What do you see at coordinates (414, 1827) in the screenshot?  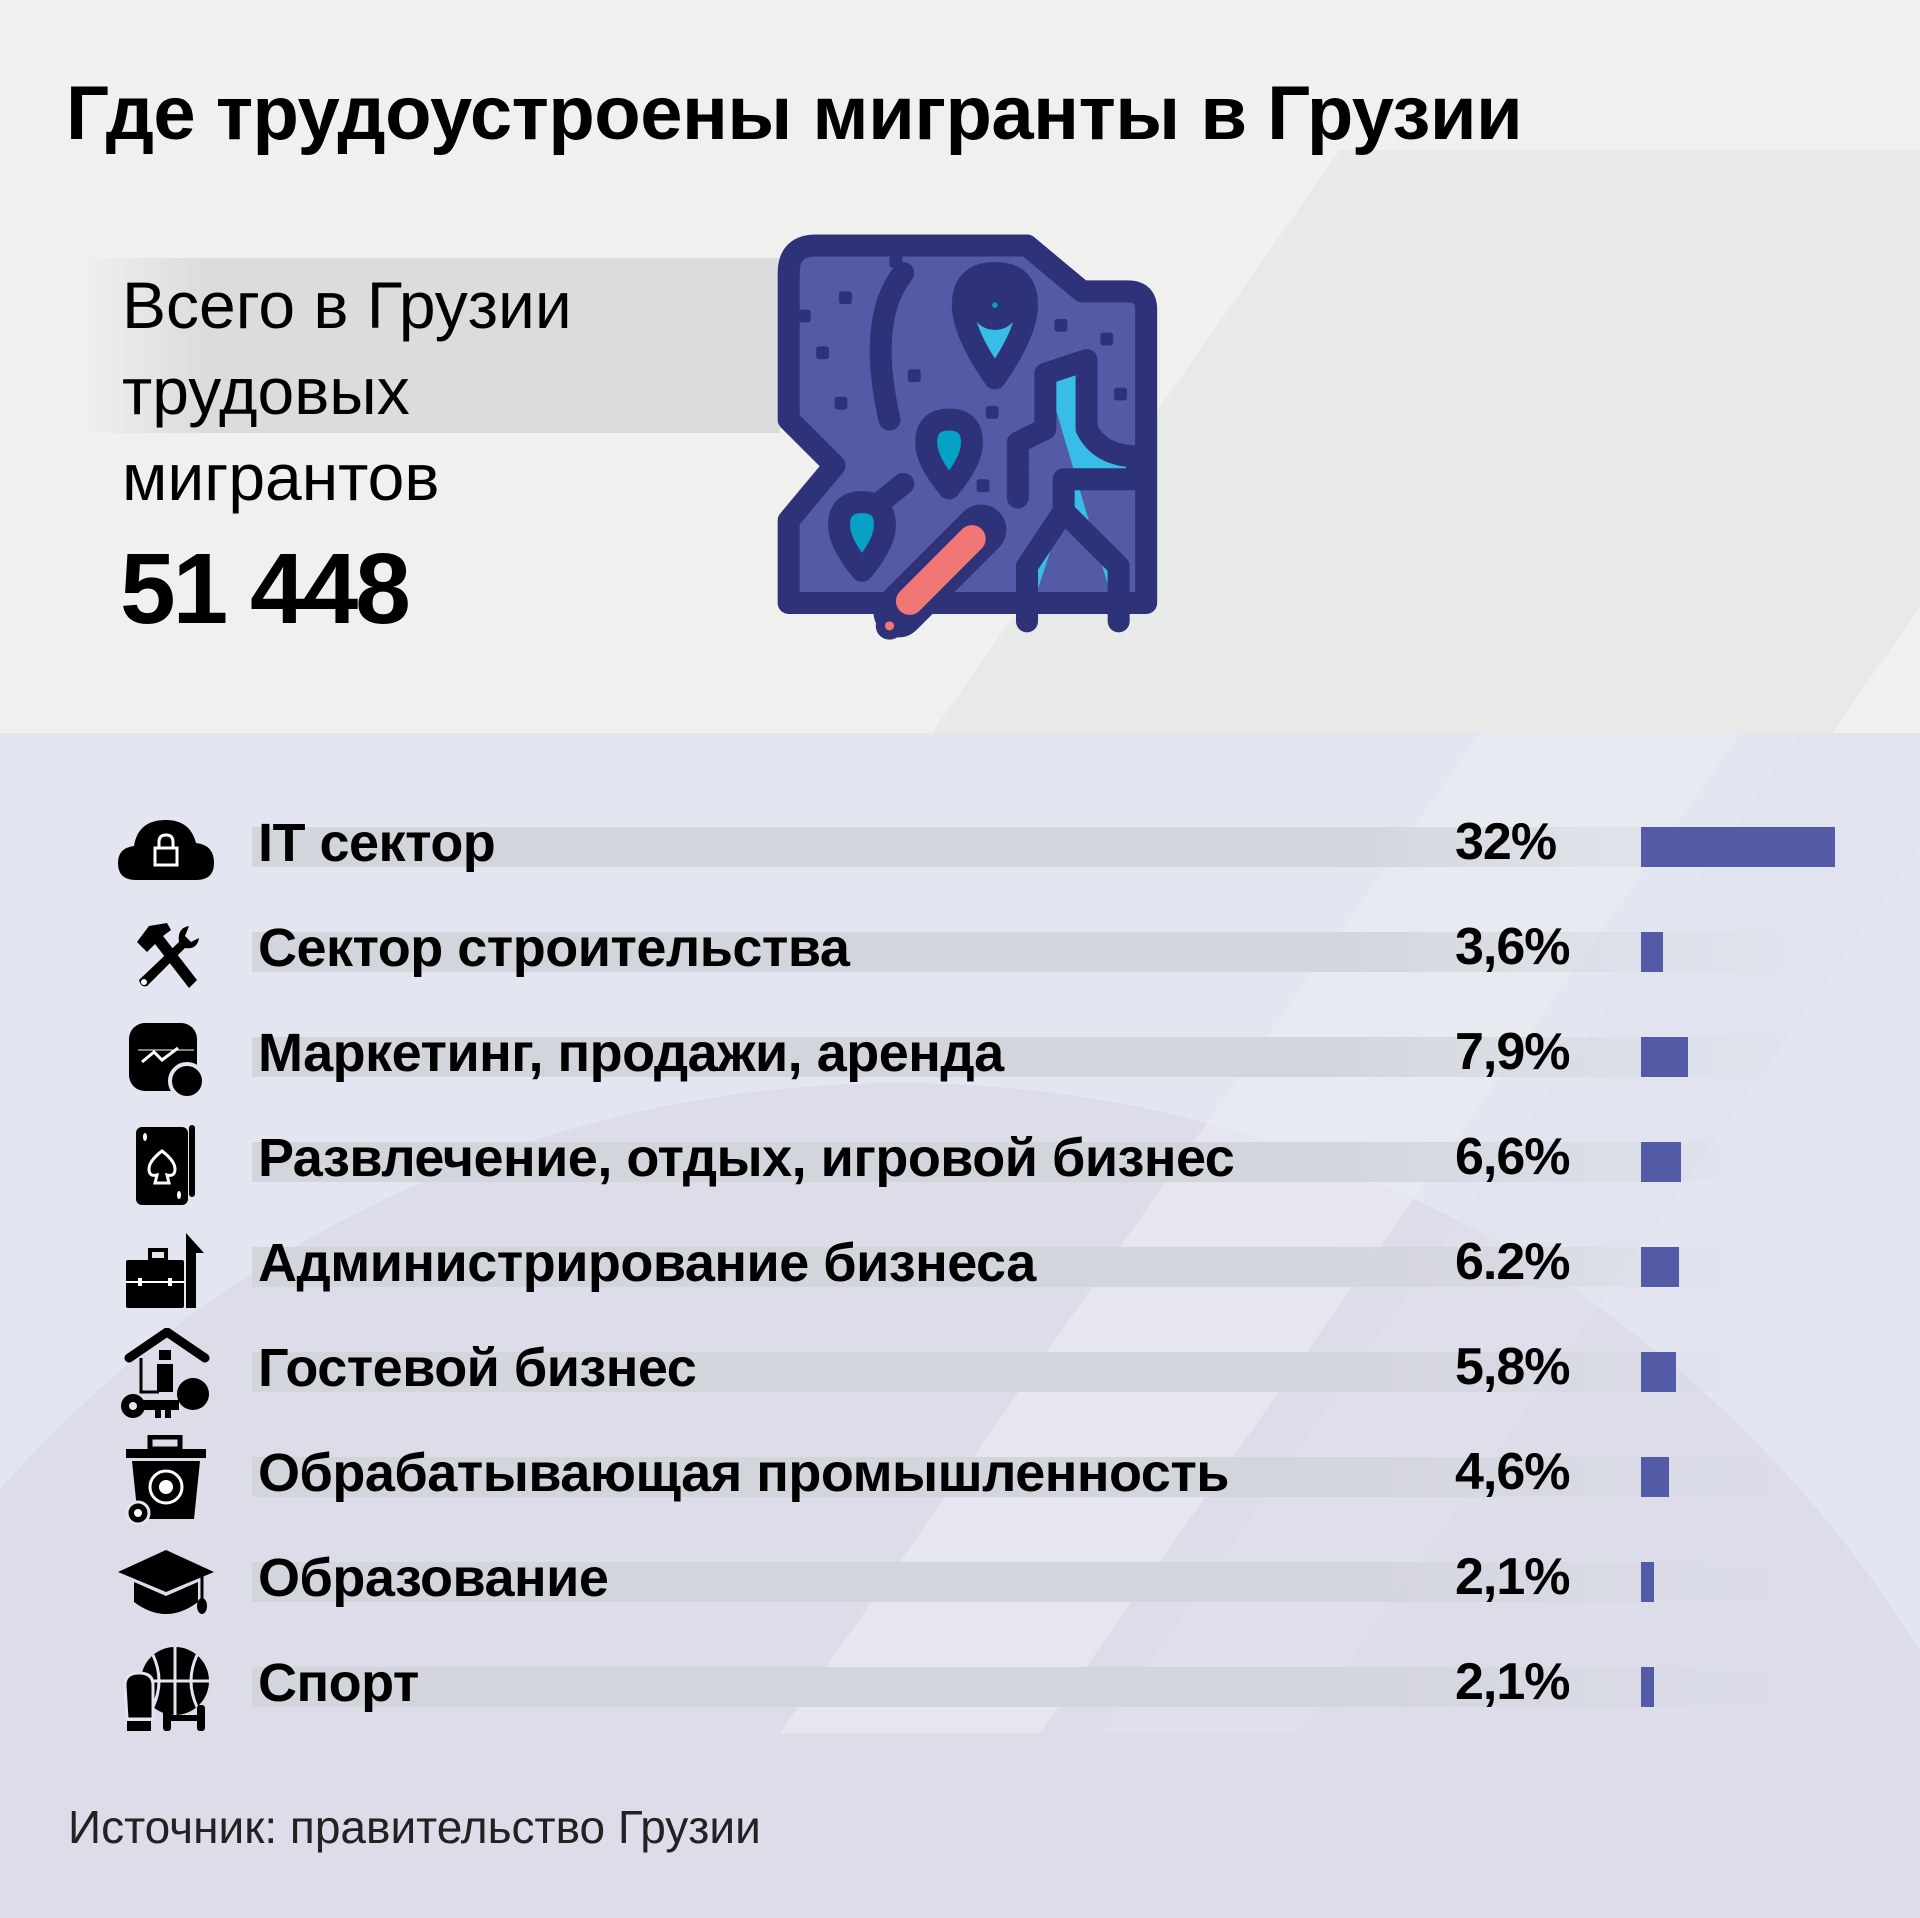 I see `source-note: Источник: правительство Грузии` at bounding box center [414, 1827].